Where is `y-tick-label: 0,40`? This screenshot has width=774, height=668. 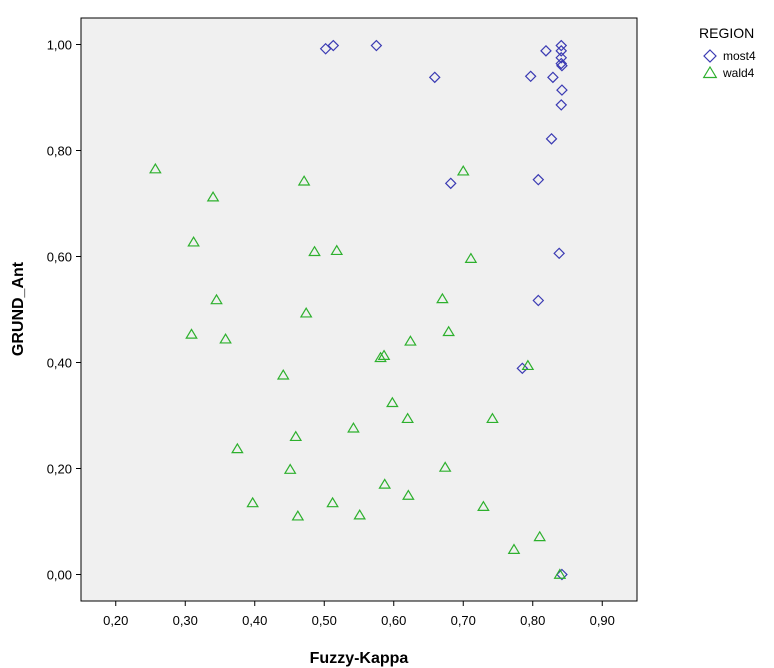 y-tick-label: 0,40 is located at coordinates (59, 363).